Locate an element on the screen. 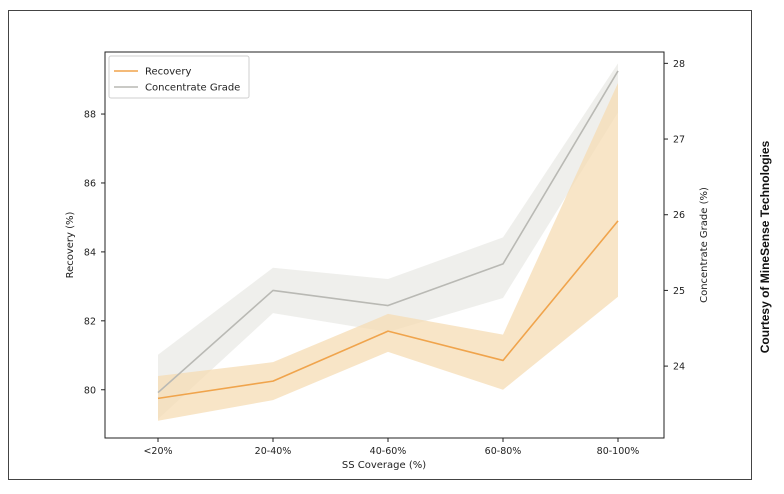 The height and width of the screenshot is (494, 784). left-y-axis-ticks: 80 82 84 86 88 is located at coordinates (94, 253).